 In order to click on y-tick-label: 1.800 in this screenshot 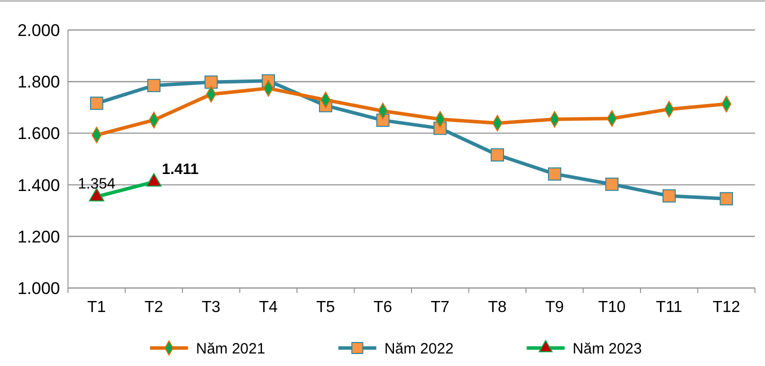, I will do `click(38, 82)`.